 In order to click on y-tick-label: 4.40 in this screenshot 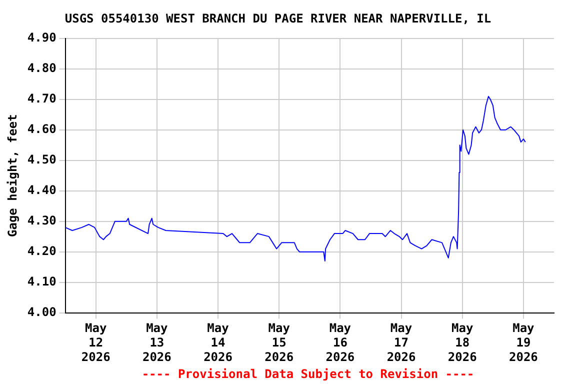, I will do `click(41, 189)`.